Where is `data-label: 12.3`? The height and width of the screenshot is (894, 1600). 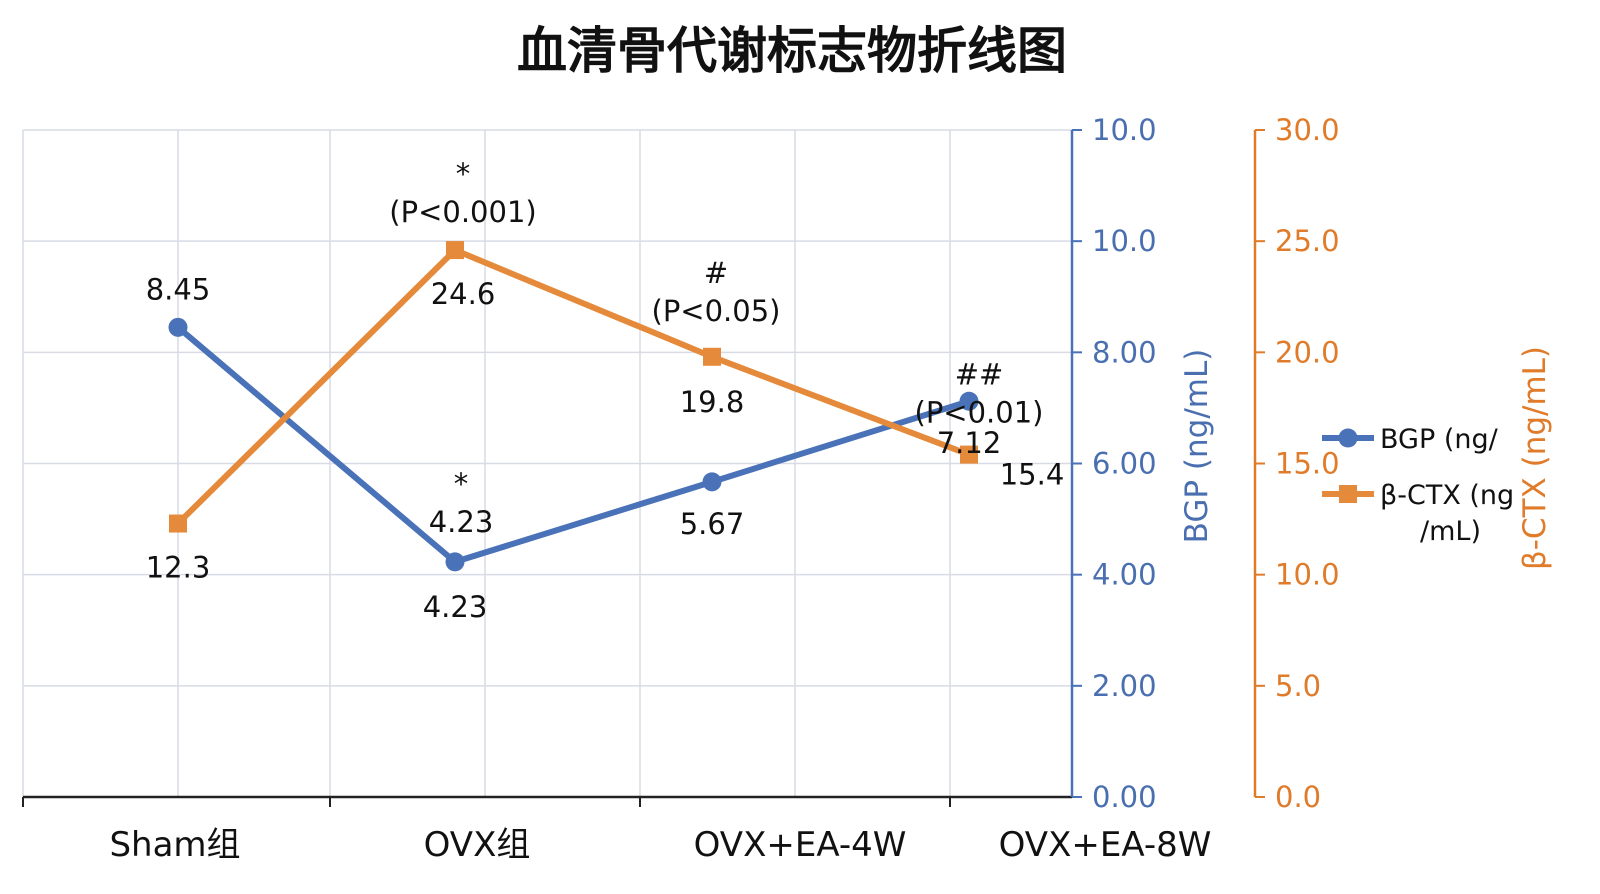
data-label: 12.3 is located at coordinates (178, 568).